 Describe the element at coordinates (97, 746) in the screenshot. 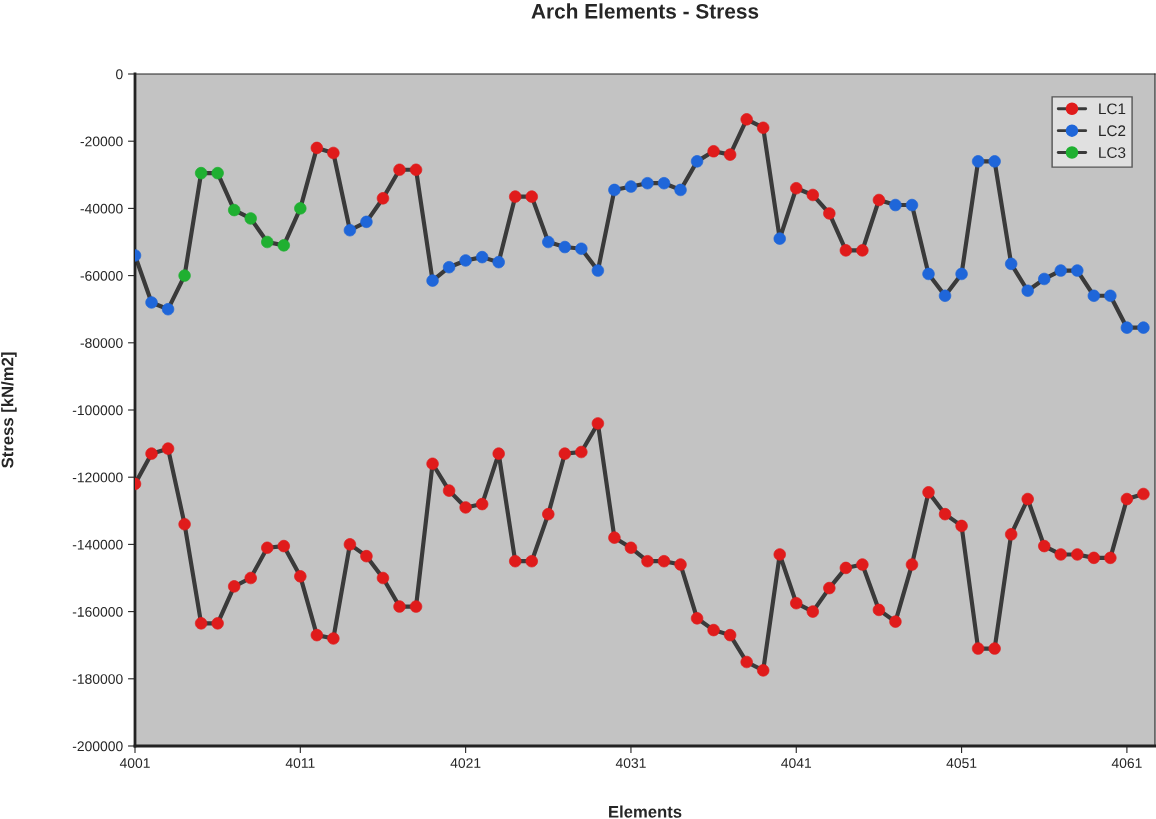

I see `y-tick-label: -200000` at that location.